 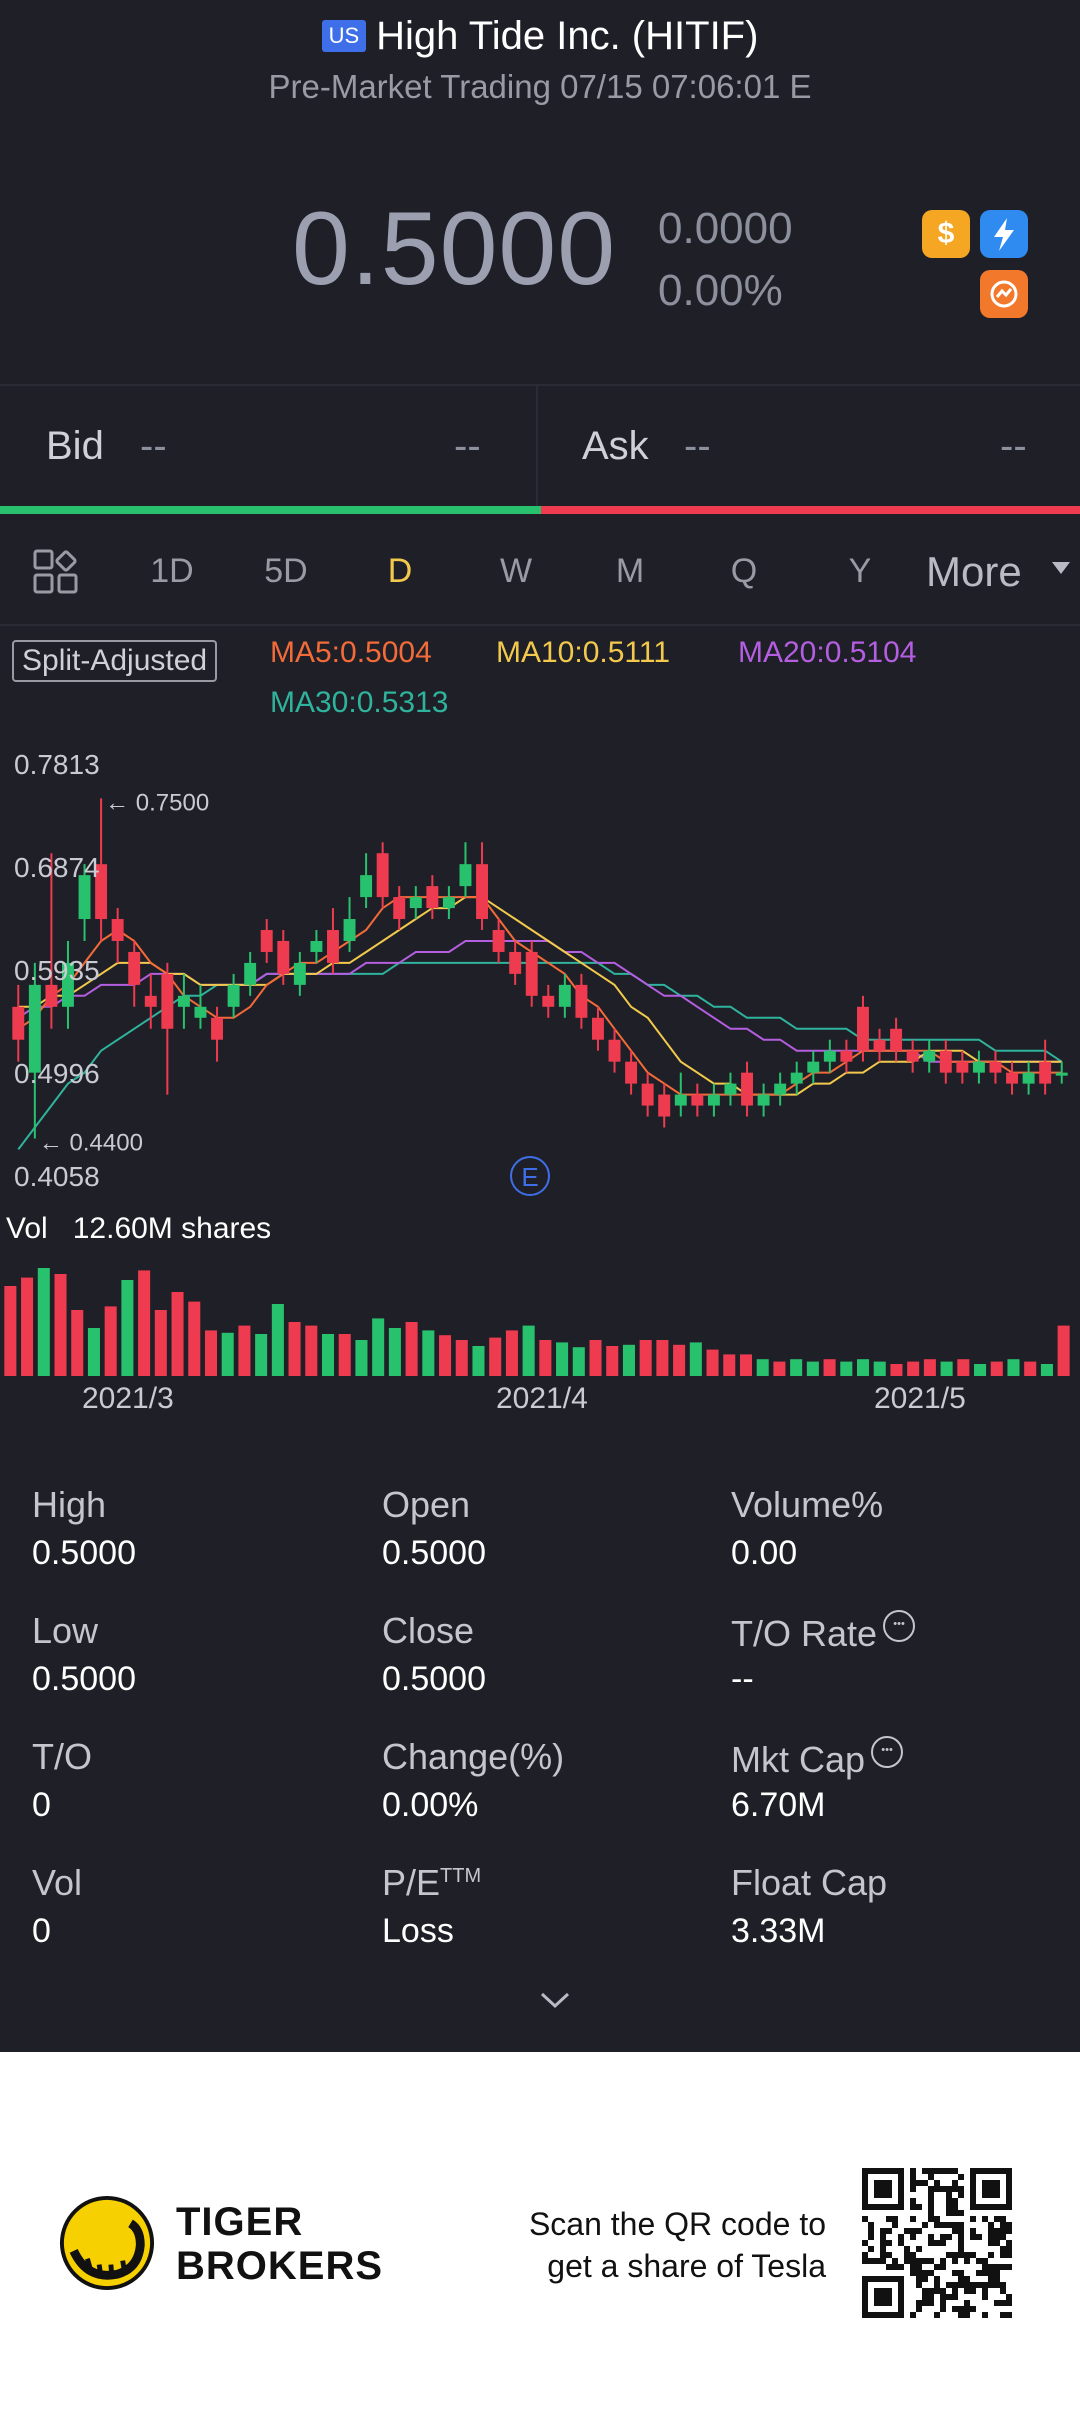 I want to click on split-adjusted-button: Split-Adjusted, so click(x=115, y=661).